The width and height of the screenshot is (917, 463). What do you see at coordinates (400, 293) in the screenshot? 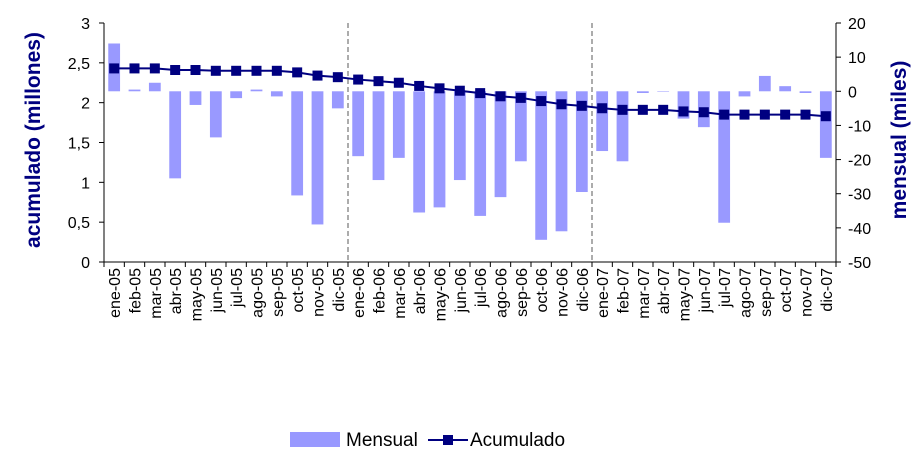
I see `x-tick-label-mar-06: mar-06` at bounding box center [400, 293].